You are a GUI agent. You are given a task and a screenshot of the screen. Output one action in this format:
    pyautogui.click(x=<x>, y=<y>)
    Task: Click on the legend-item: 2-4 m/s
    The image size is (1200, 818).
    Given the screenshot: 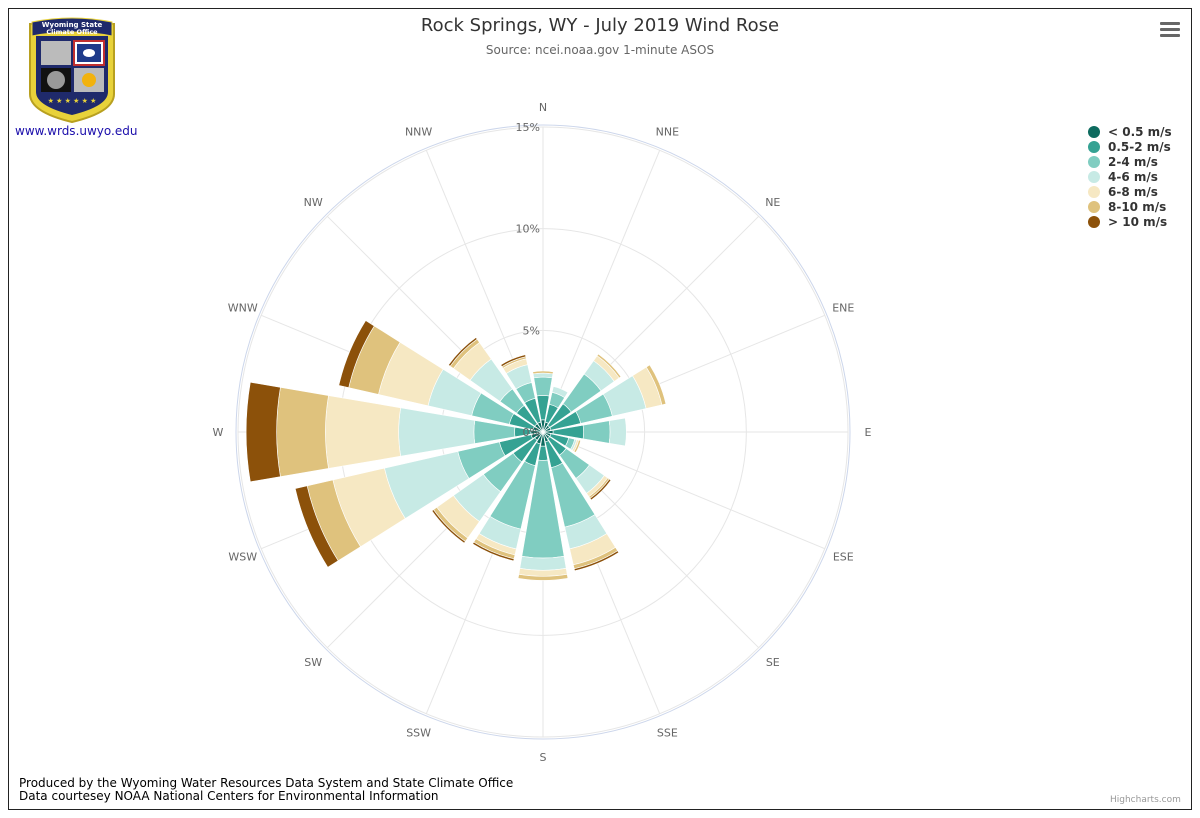 What is the action you would take?
    pyautogui.click(x=1130, y=161)
    